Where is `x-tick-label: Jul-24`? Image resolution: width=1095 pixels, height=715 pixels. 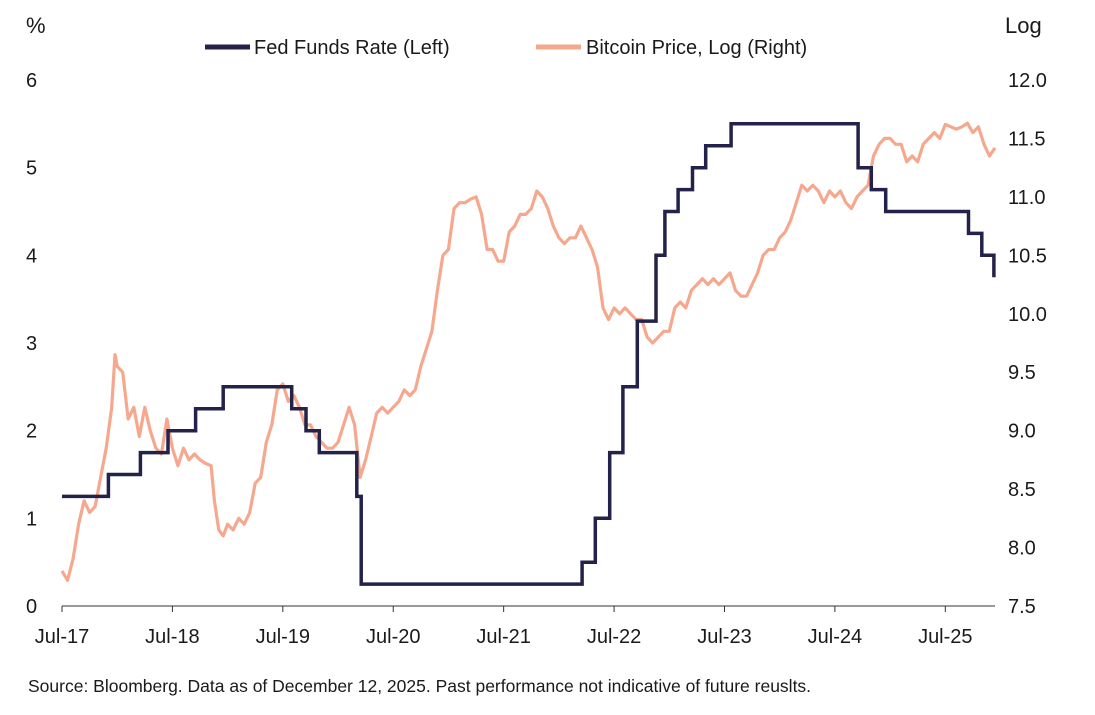 x-tick-label: Jul-24 is located at coordinates (835, 637).